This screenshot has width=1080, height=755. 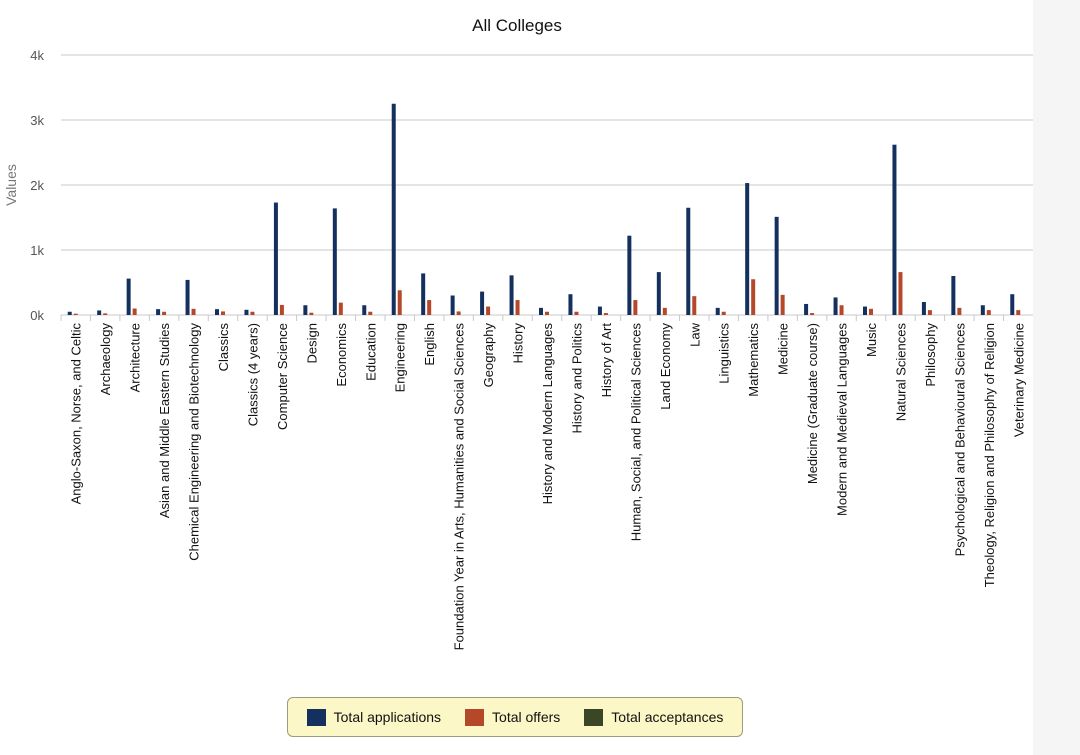 I want to click on legend-label-acceptances: Total acceptances, so click(x=667, y=717).